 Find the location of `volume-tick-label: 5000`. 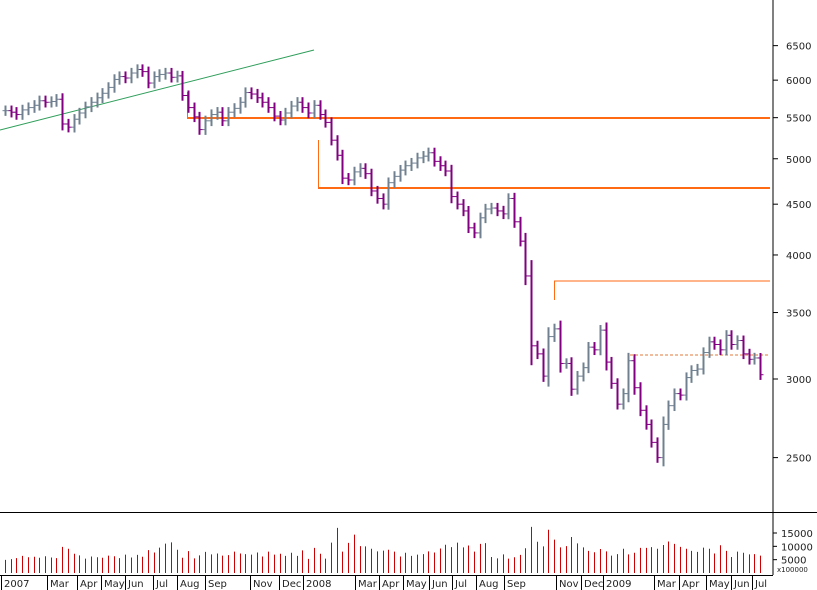

volume-tick-label: 5000 is located at coordinates (793, 561).